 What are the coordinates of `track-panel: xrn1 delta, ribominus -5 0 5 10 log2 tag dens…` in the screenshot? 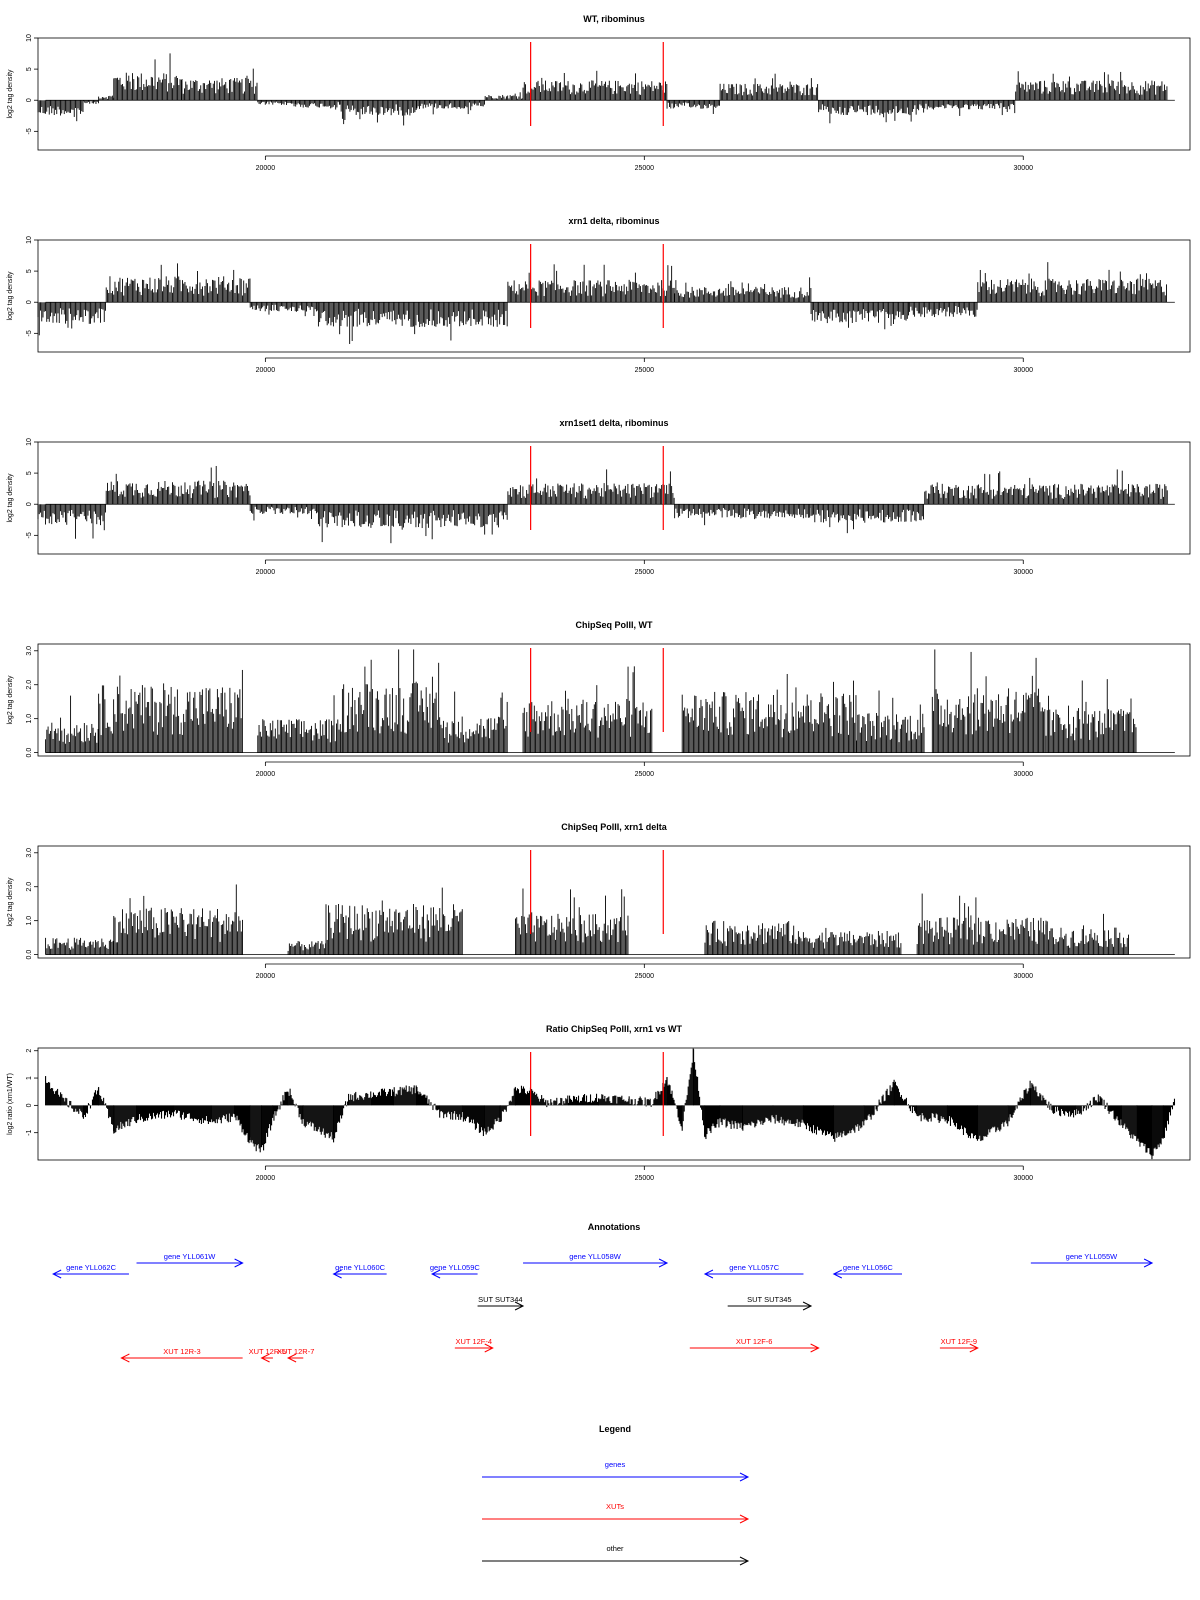 It's located at (599, 295).